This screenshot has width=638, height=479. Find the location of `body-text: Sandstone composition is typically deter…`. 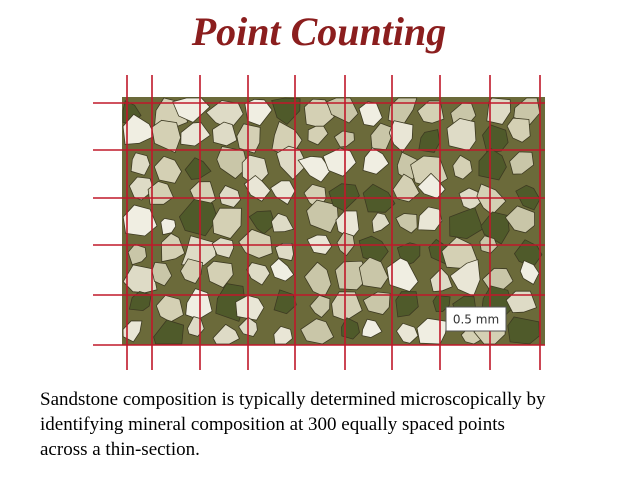

body-text: Sandstone composition is typically deter… is located at coordinates (335, 424).